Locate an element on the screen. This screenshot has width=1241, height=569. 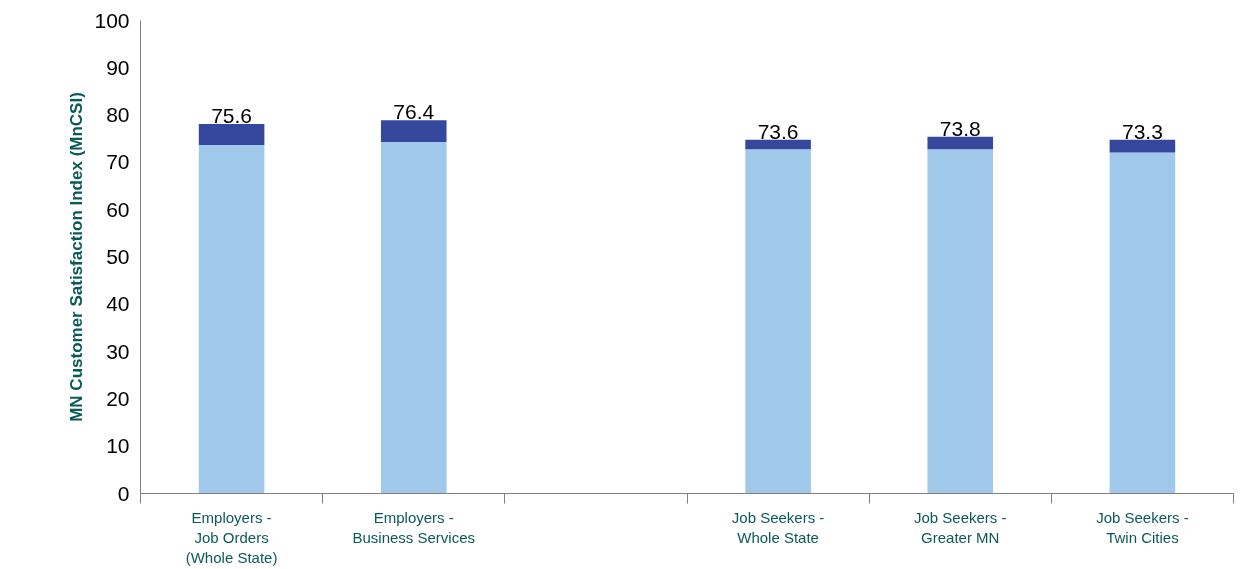
y-tick-label: 0 is located at coordinates (123, 493).